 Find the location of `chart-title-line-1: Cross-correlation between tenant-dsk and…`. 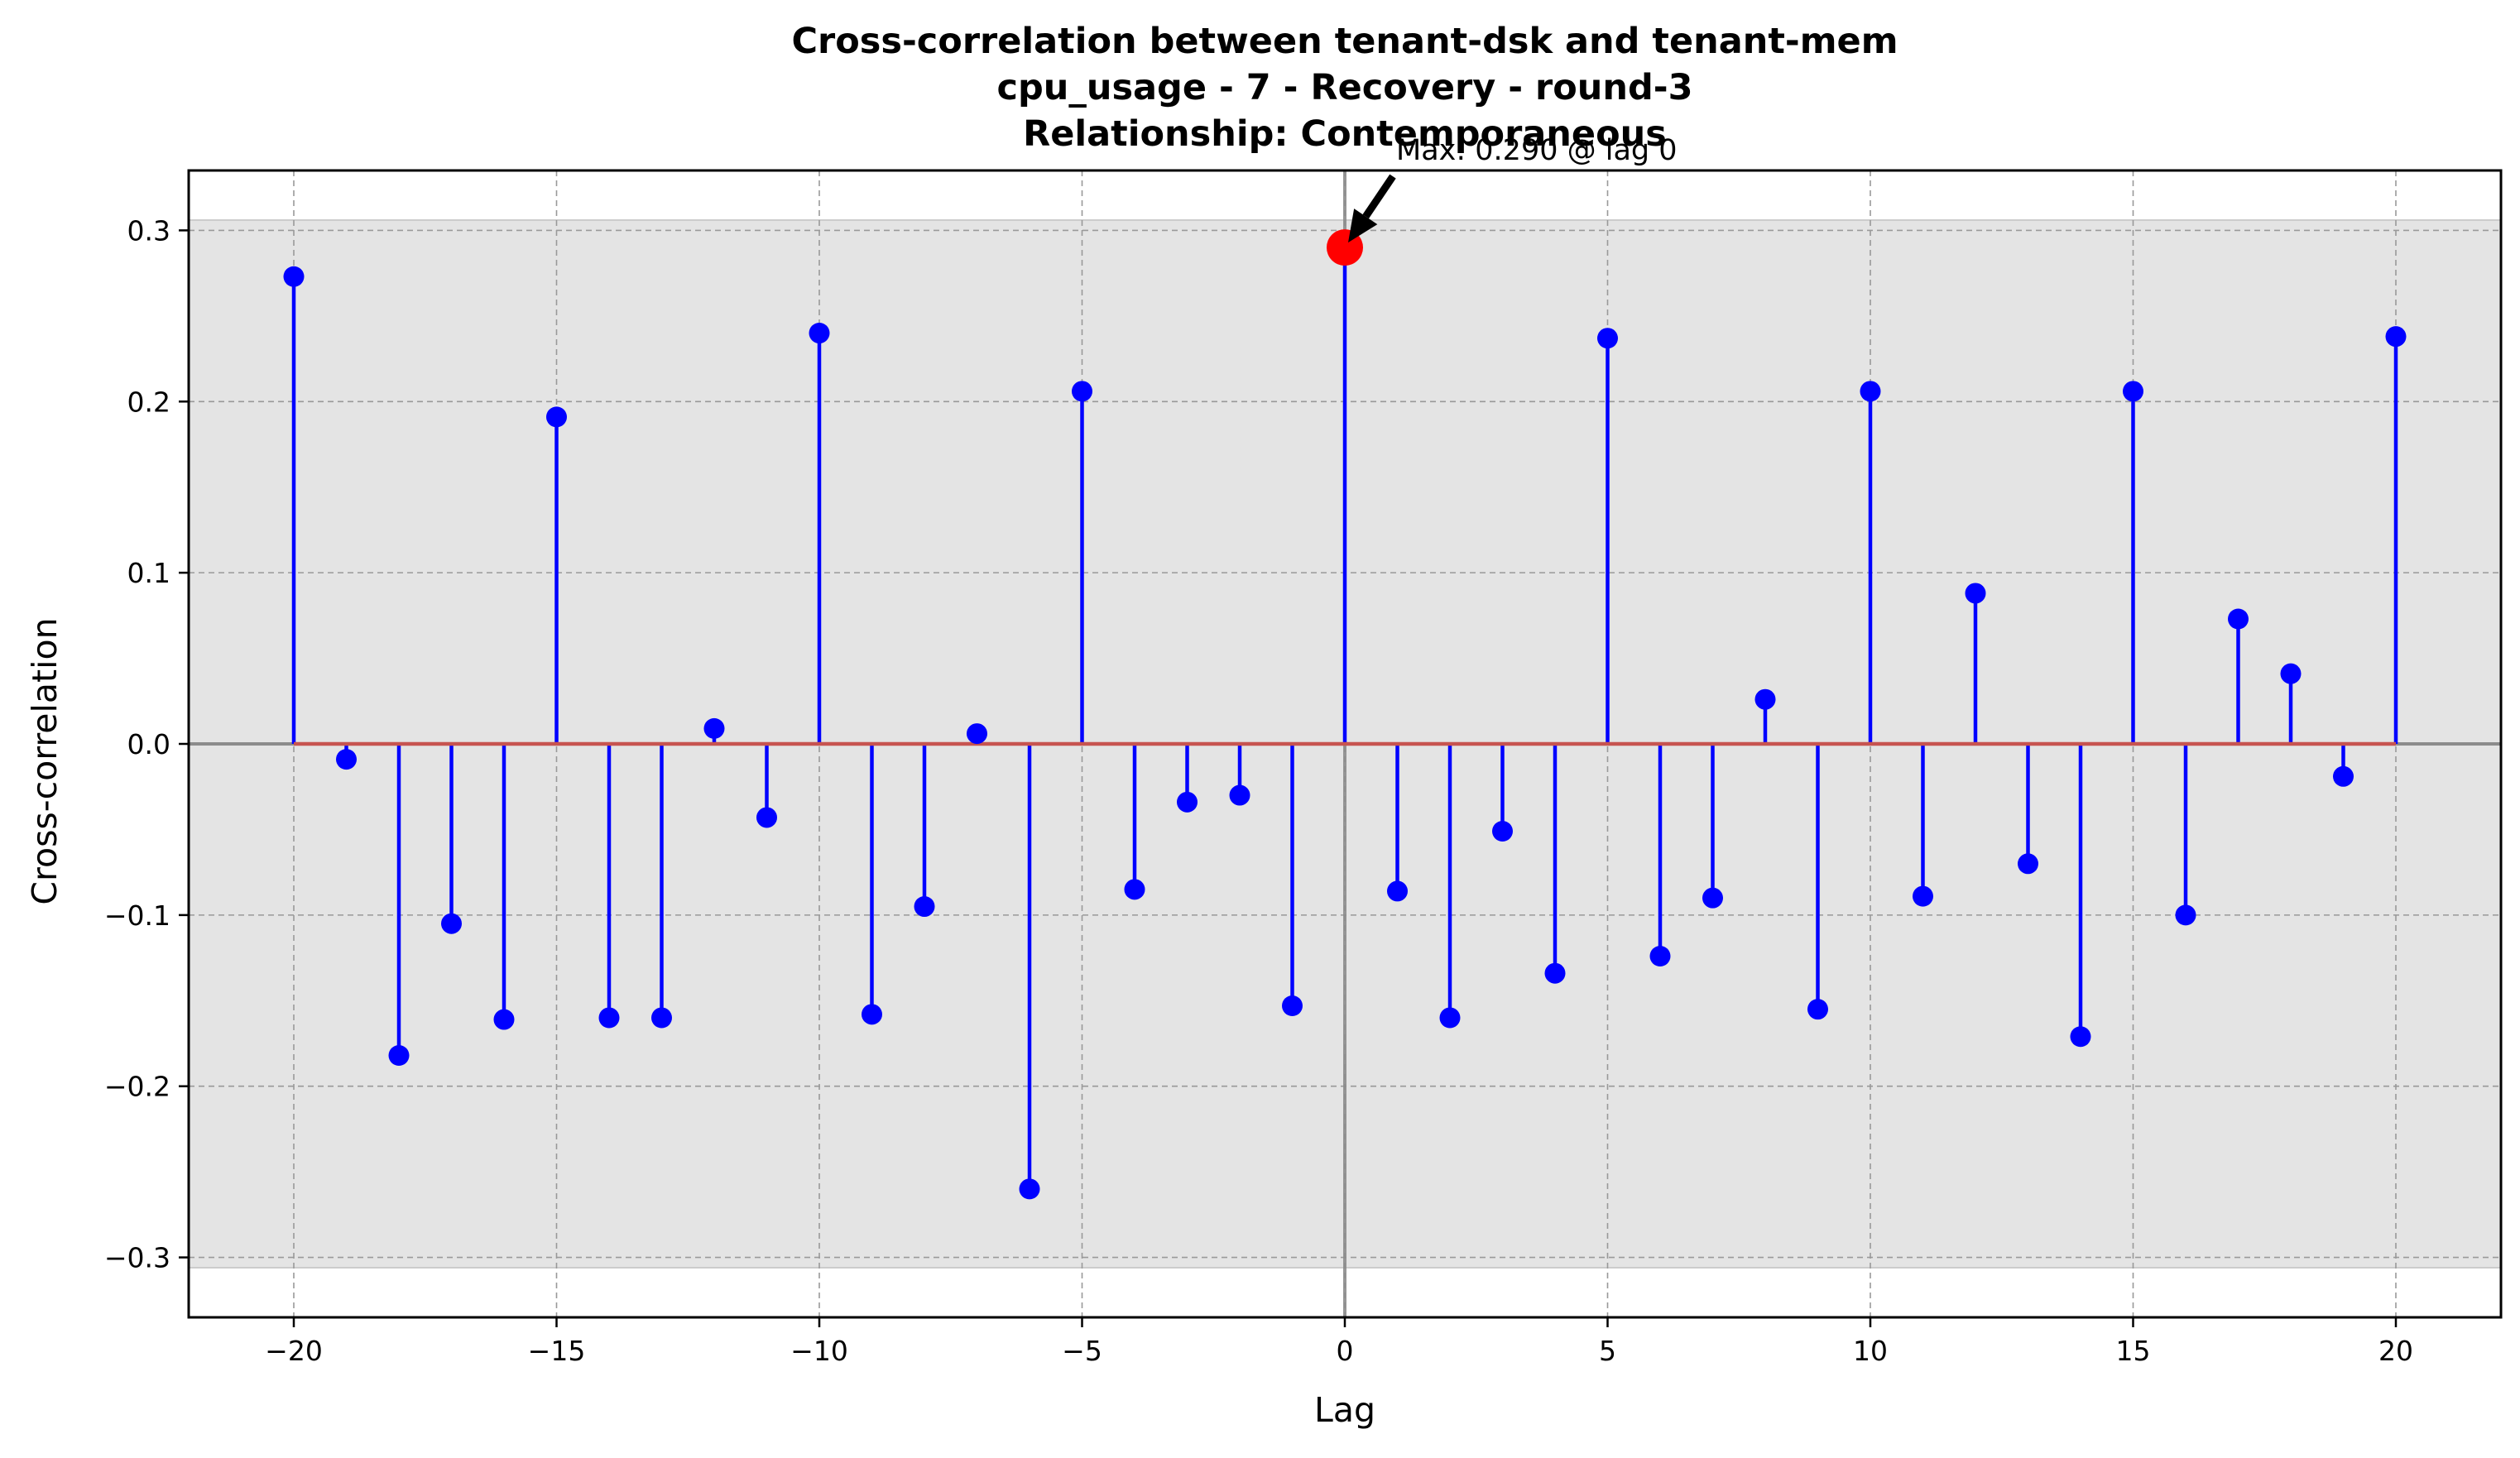

chart-title-line-1: Cross-correlation between tenant-dsk and… is located at coordinates (1344, 41).